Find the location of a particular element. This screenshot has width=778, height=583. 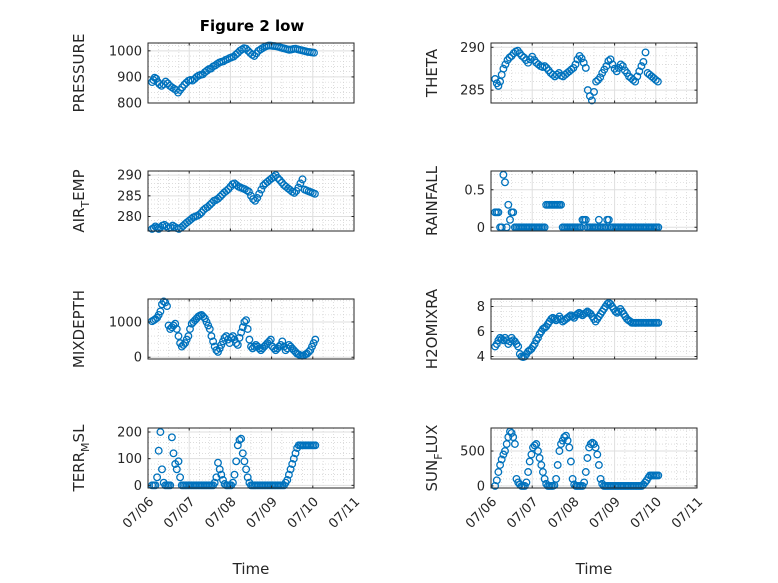

panel-h2omixra: 4 6 8 H2OMIXRA is located at coordinates (560, 328).